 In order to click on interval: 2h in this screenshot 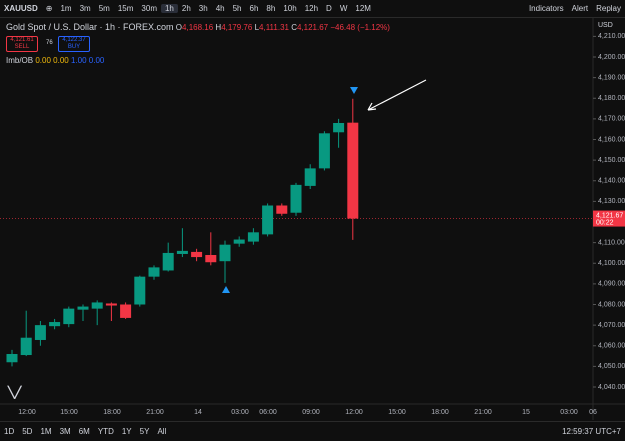, I will do `click(186, 8)`.